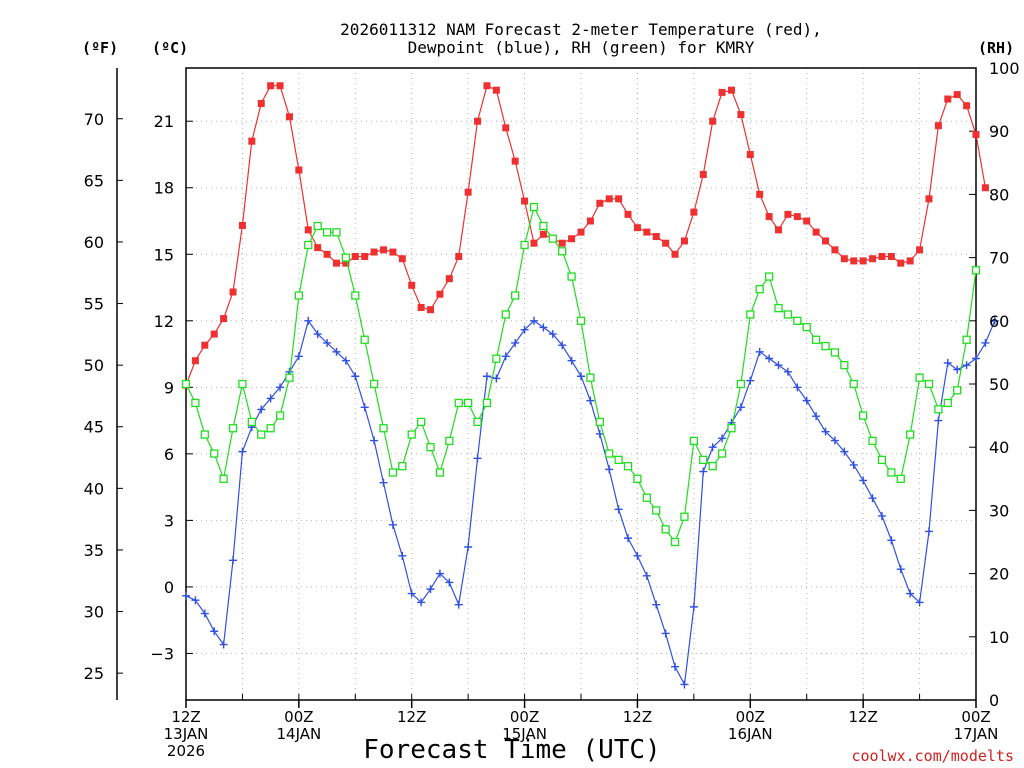 The height and width of the screenshot is (768, 1024). Describe the element at coordinates (169, 387) in the screenshot. I see `celsius-tick-label: 9` at that location.